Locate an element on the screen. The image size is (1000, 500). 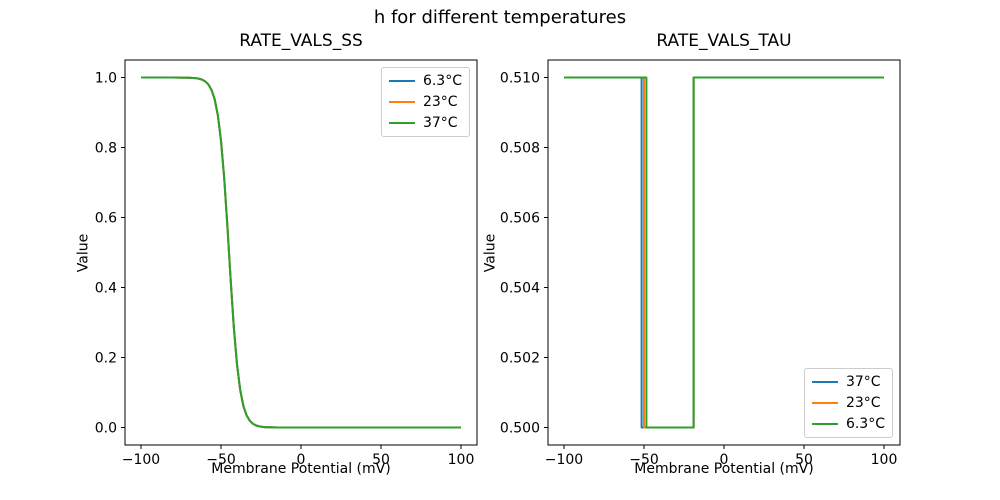
plot-title-tau: RATE_VALS_TAU is located at coordinates (724, 41).